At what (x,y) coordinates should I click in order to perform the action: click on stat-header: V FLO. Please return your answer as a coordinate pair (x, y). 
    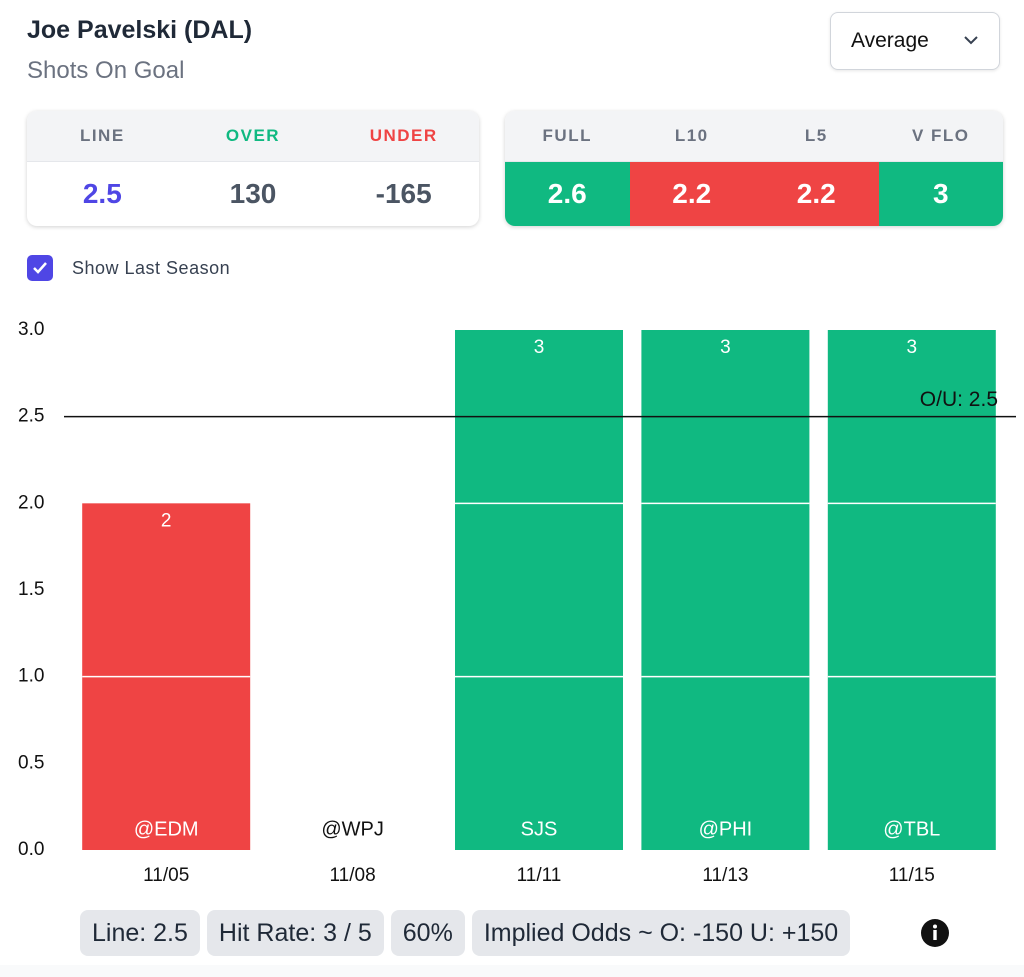
    Looking at the image, I should click on (940, 136).